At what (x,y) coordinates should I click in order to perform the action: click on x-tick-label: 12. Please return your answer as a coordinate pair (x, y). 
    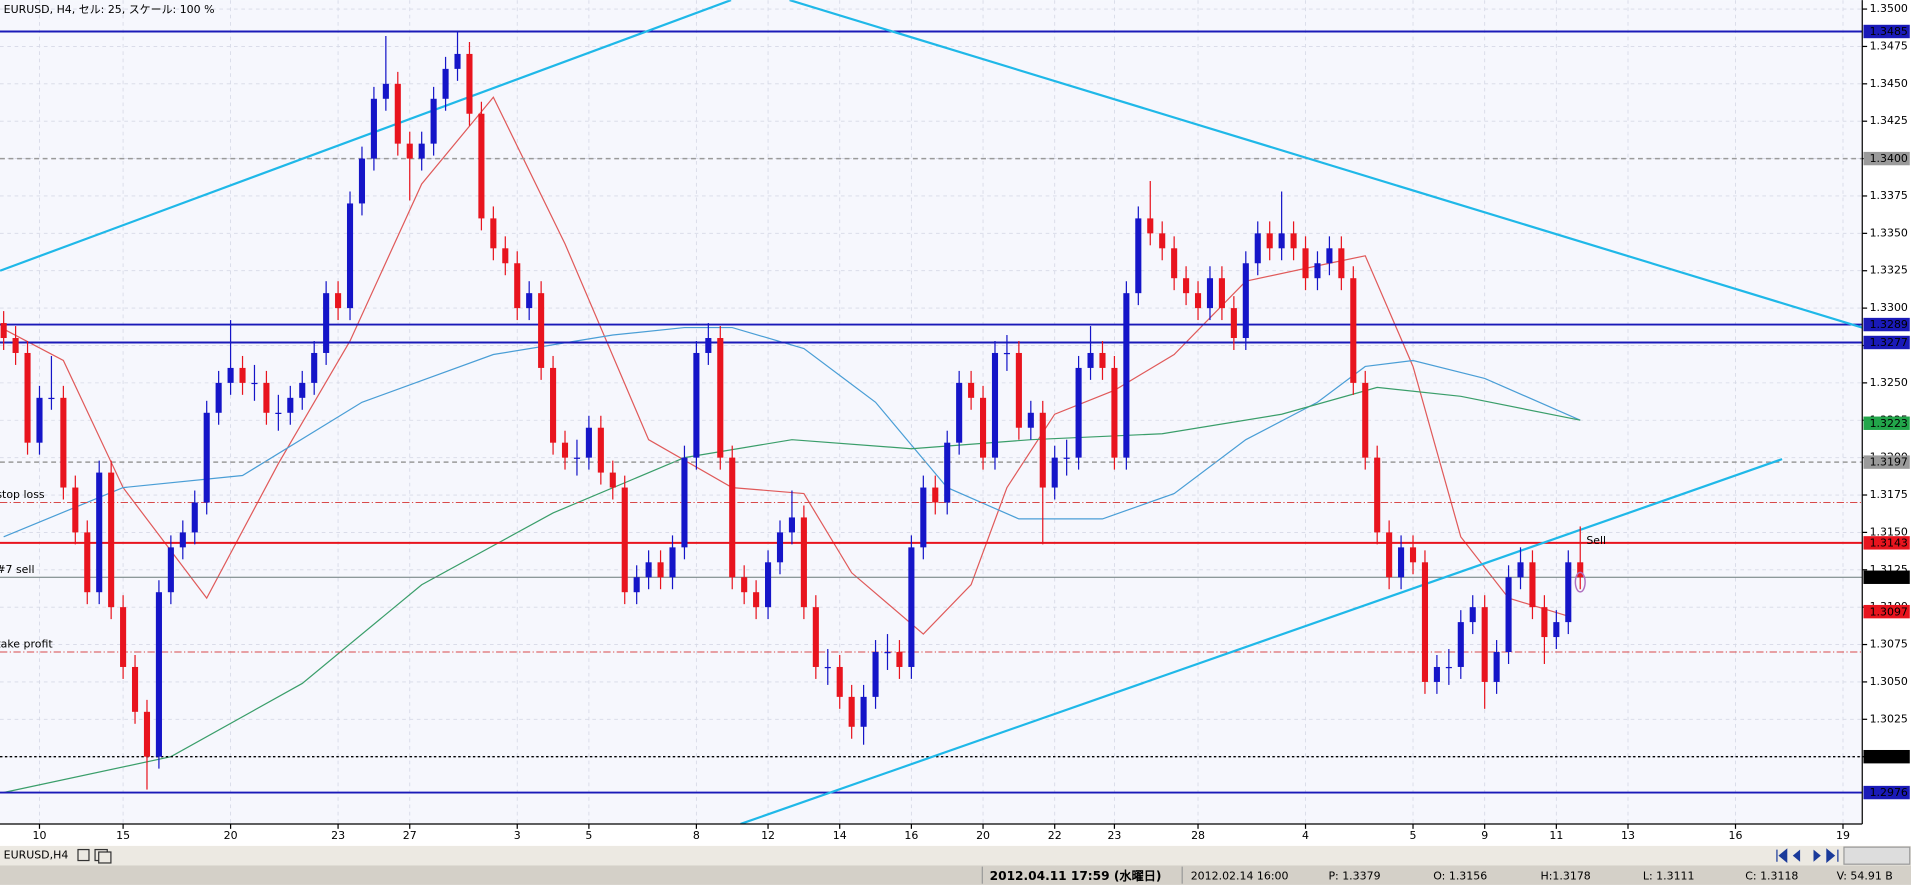
    Looking at the image, I should click on (768, 835).